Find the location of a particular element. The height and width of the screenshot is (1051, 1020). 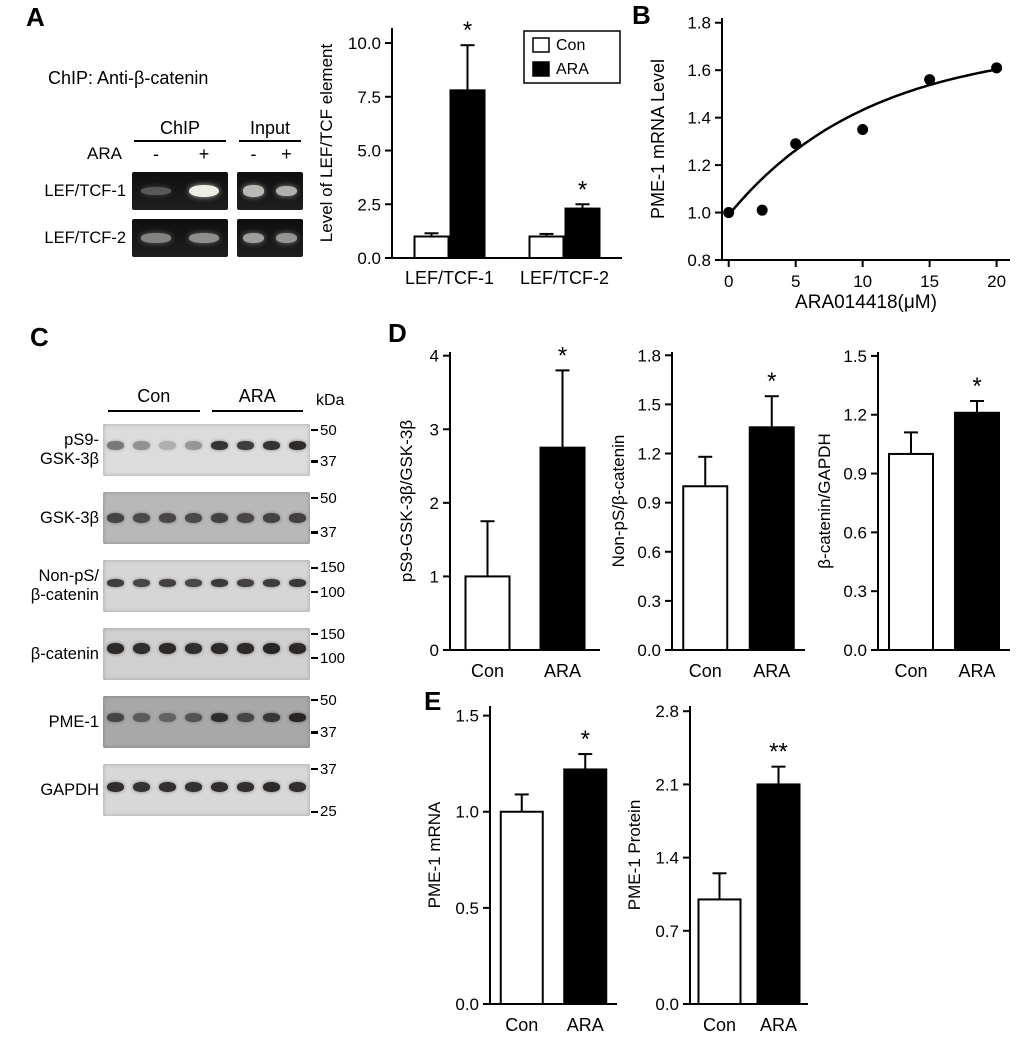

marker-value: 50 is located at coordinates (328, 430).